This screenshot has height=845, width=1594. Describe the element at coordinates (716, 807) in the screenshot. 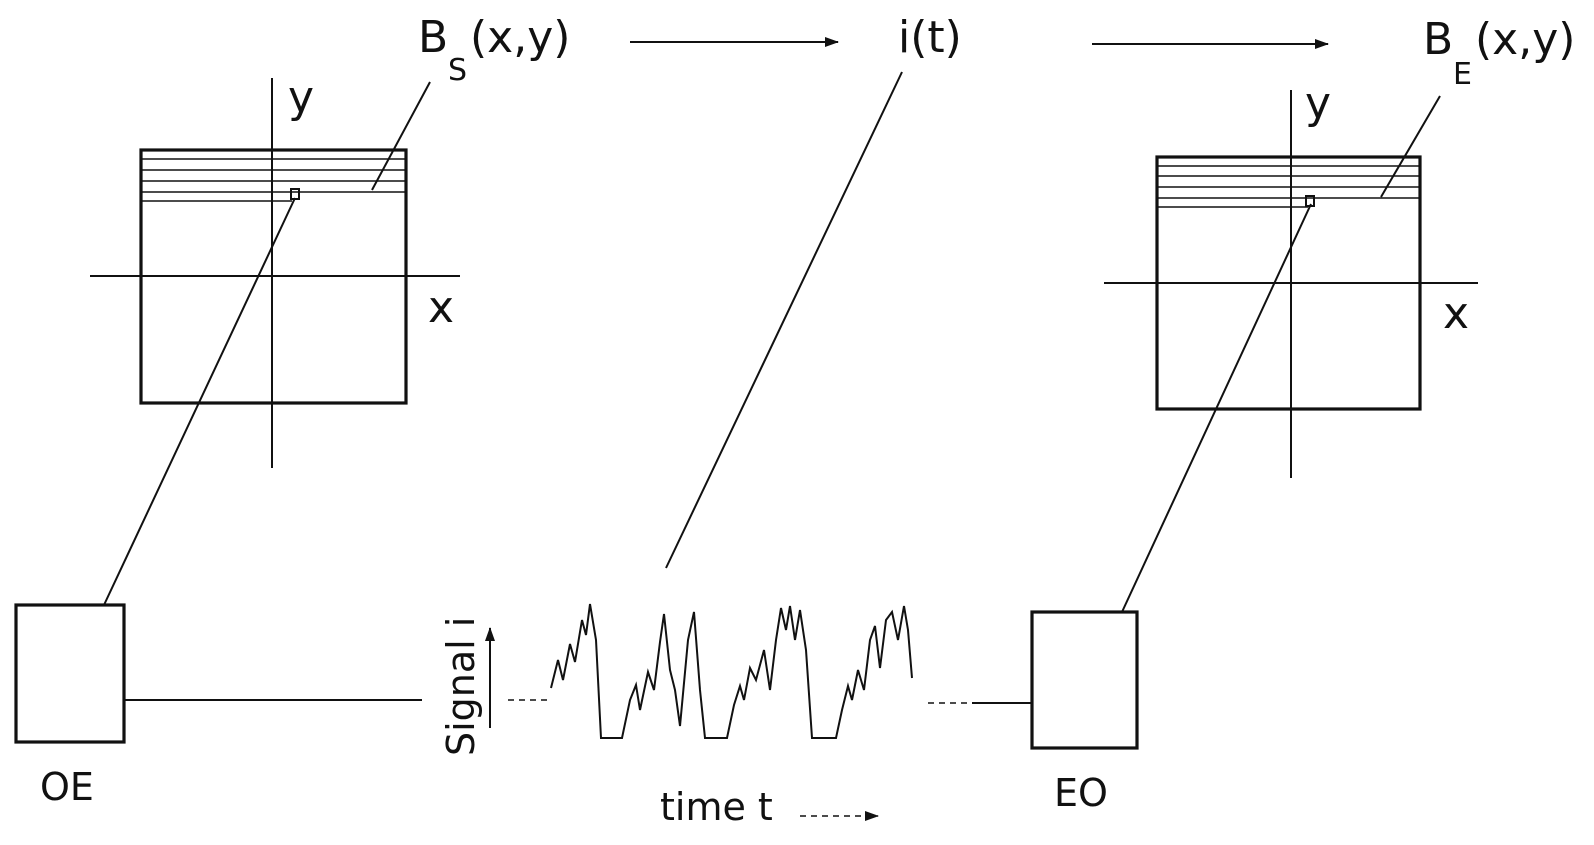

I see `time-axis-label: time t` at that location.